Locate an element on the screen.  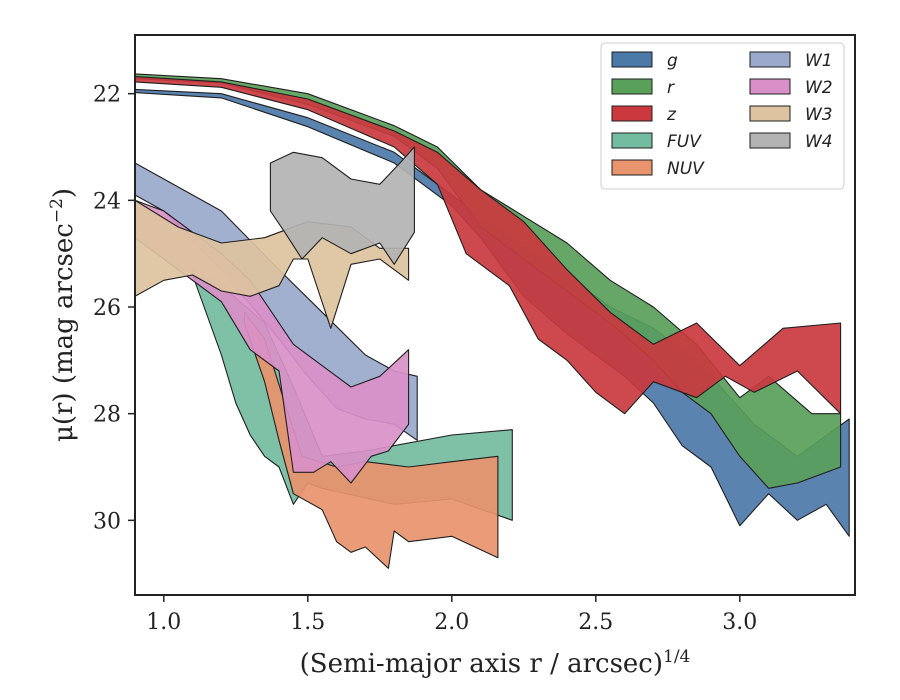
legend-swatch-w4 is located at coordinates (770, 140).